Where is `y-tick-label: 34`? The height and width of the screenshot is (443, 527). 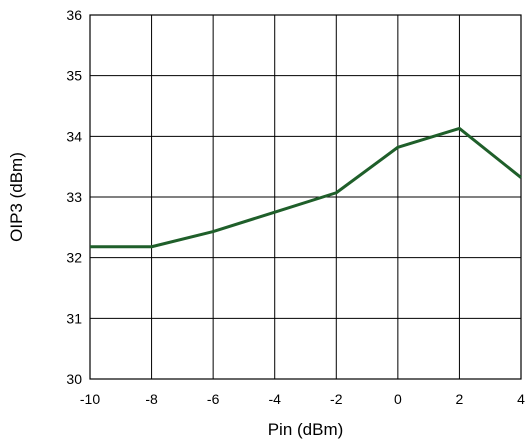
y-tick-label: 34 is located at coordinates (74, 136).